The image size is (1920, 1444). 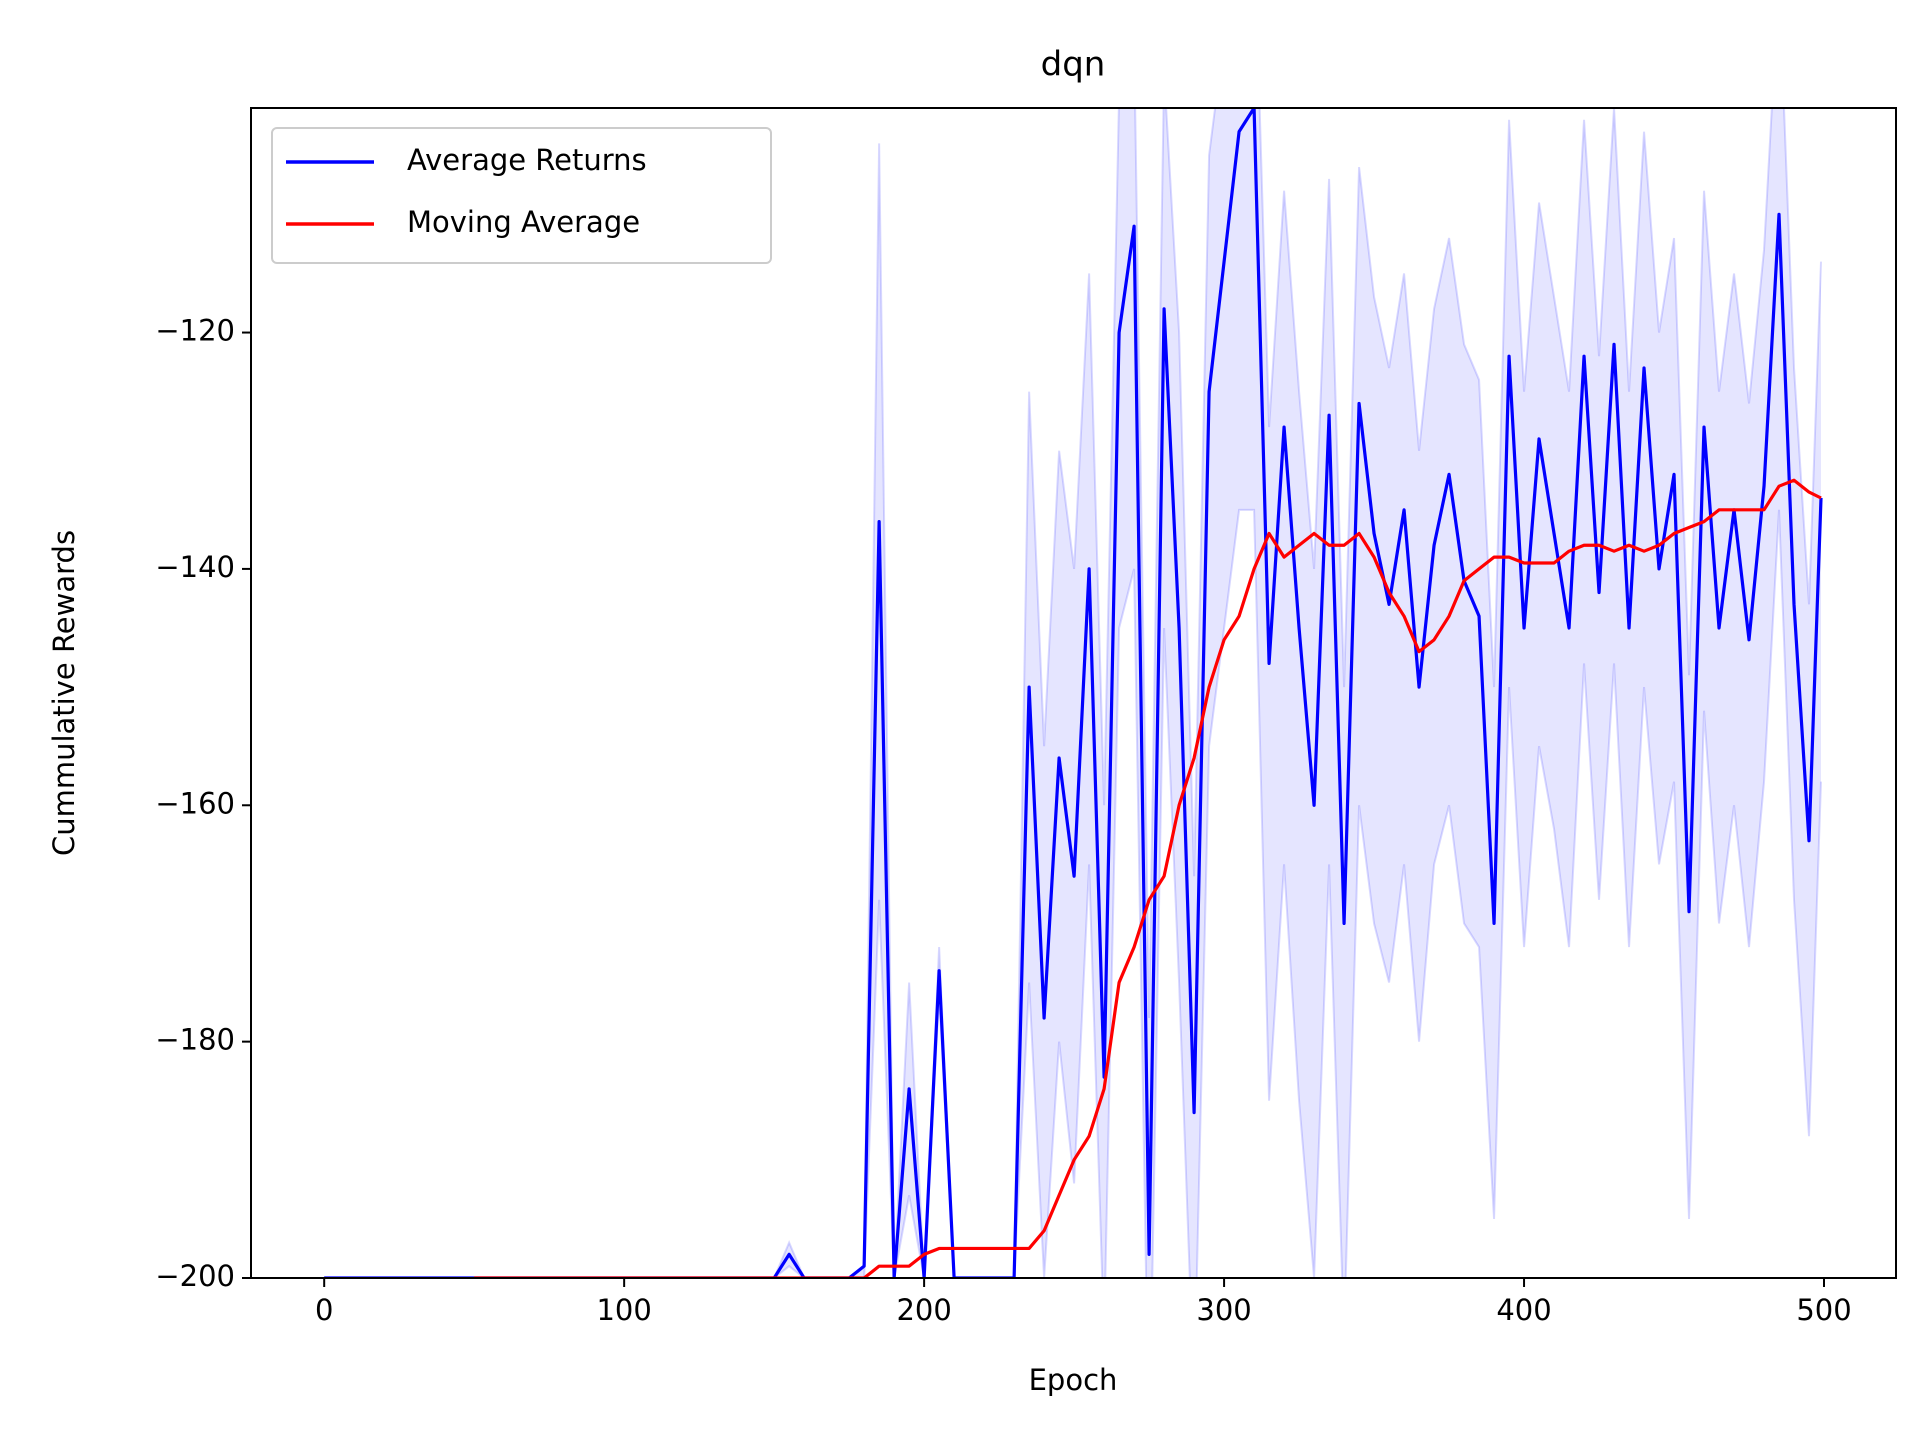 What do you see at coordinates (1223, 1310) in the screenshot?
I see `x-tick-label: 300` at bounding box center [1223, 1310].